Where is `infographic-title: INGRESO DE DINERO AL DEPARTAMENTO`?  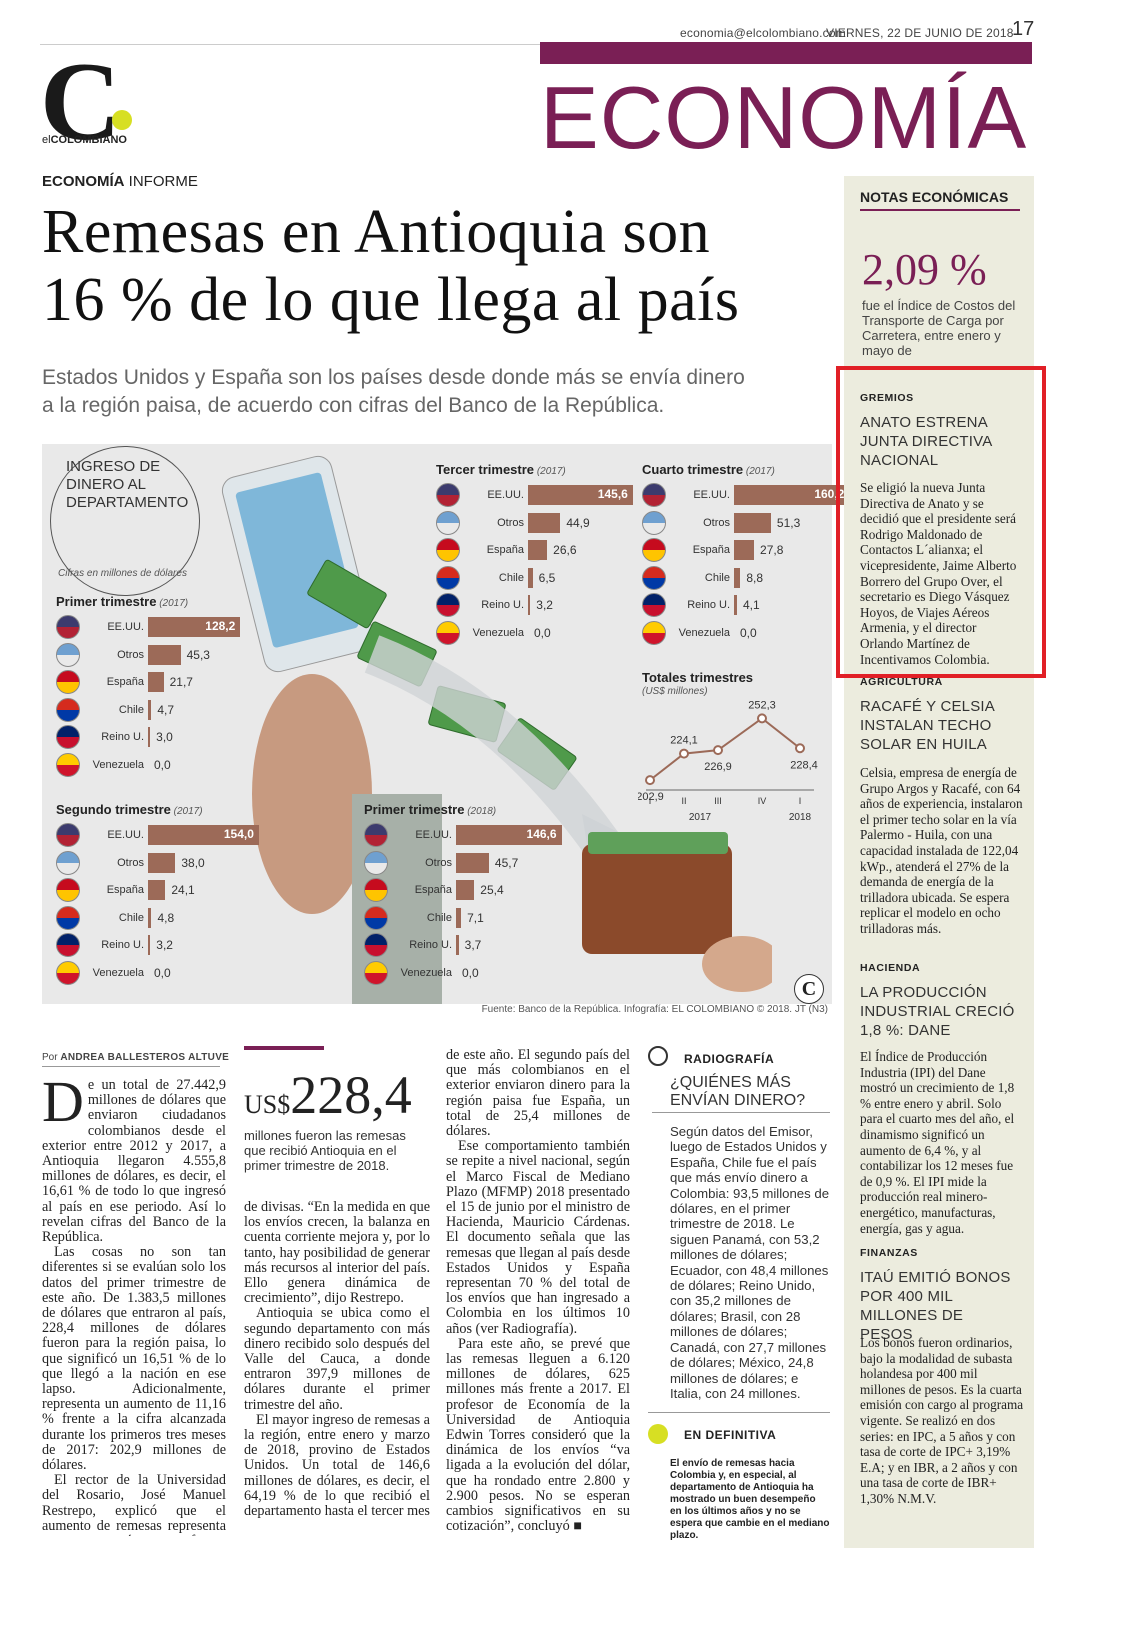
infographic-title: INGRESO DE DINERO AL DEPARTAMENTO is located at coordinates (127, 484).